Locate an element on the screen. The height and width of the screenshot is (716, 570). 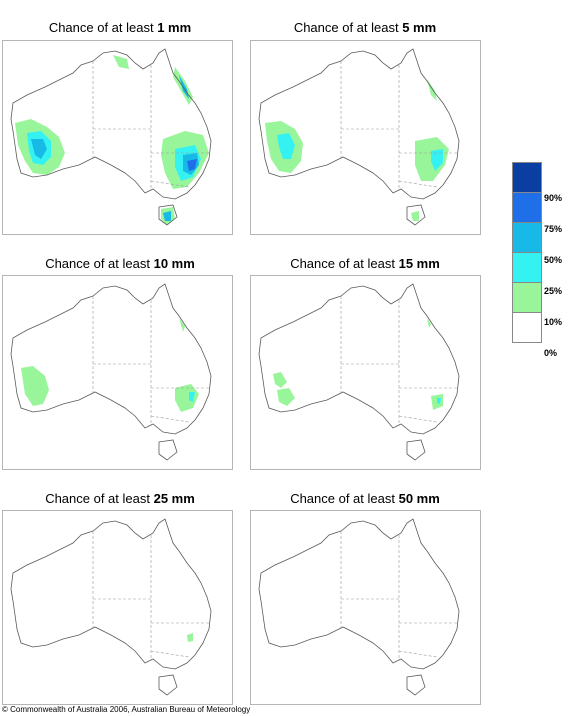
australia-map-10mm is located at coordinates (111, 372).